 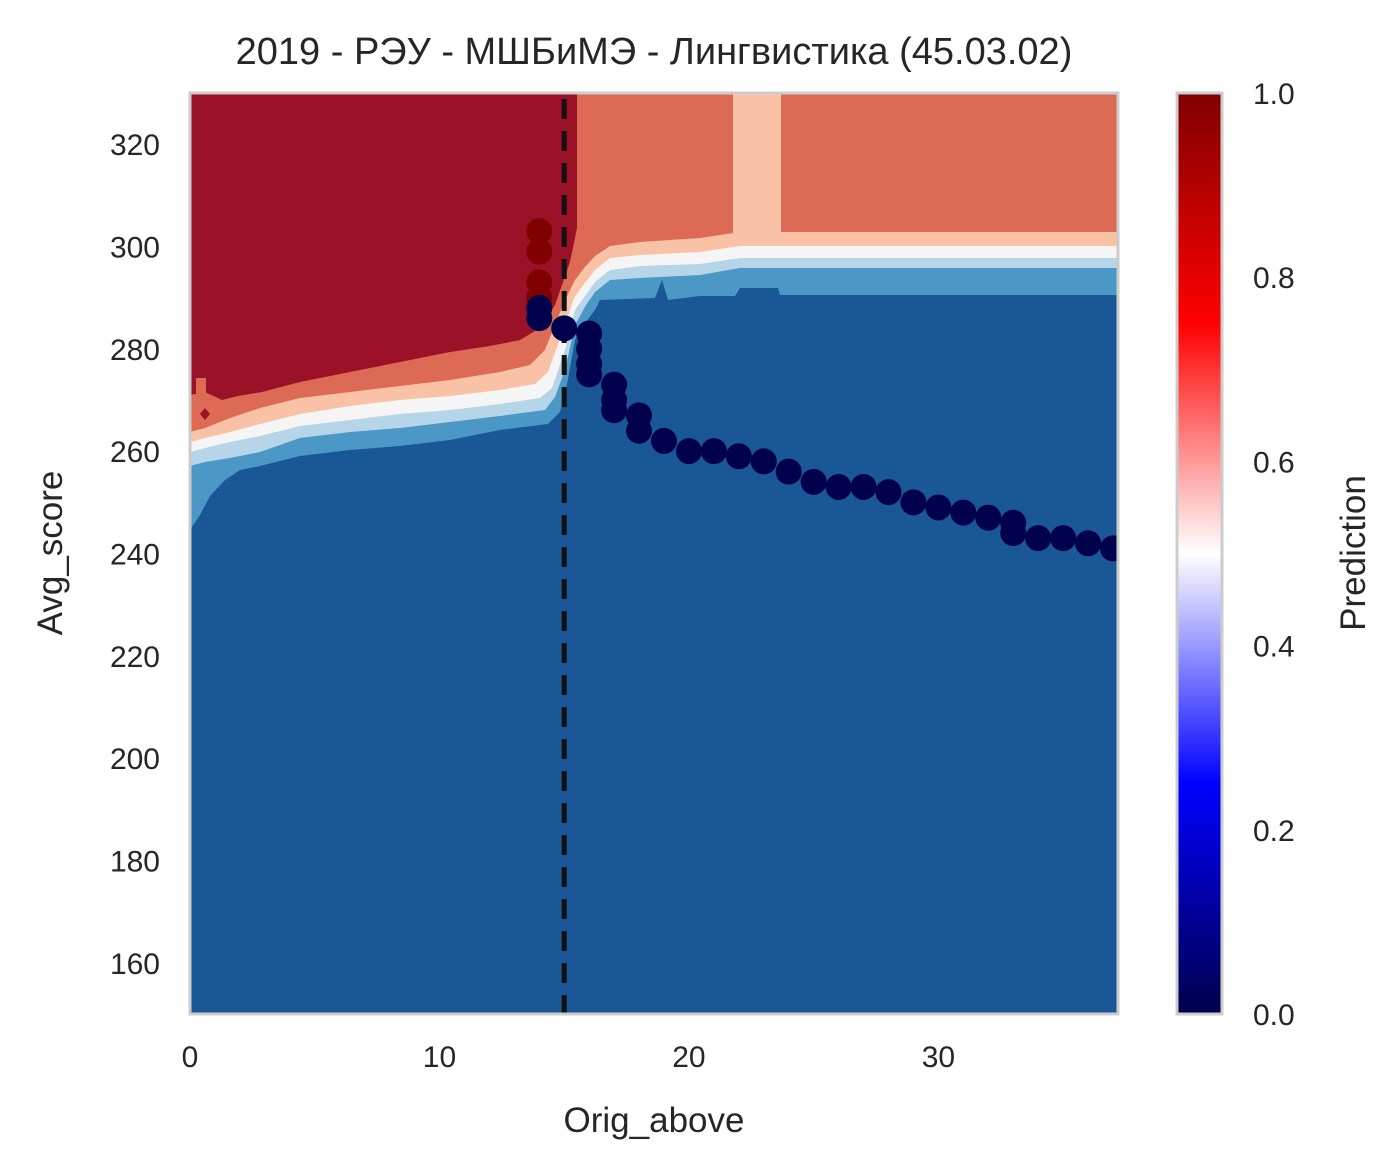 I want to click on x-tick-label: 20, so click(x=688, y=1057).